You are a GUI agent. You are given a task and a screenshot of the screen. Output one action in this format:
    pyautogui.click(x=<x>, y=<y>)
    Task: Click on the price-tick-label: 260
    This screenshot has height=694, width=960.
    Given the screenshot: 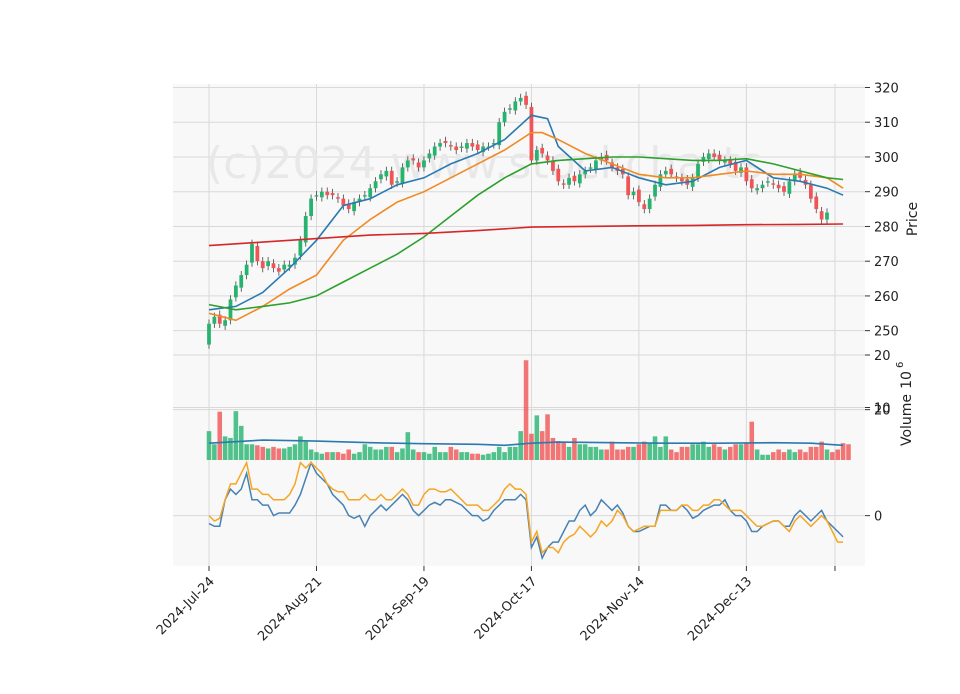 What is the action you would take?
    pyautogui.click(x=886, y=297)
    